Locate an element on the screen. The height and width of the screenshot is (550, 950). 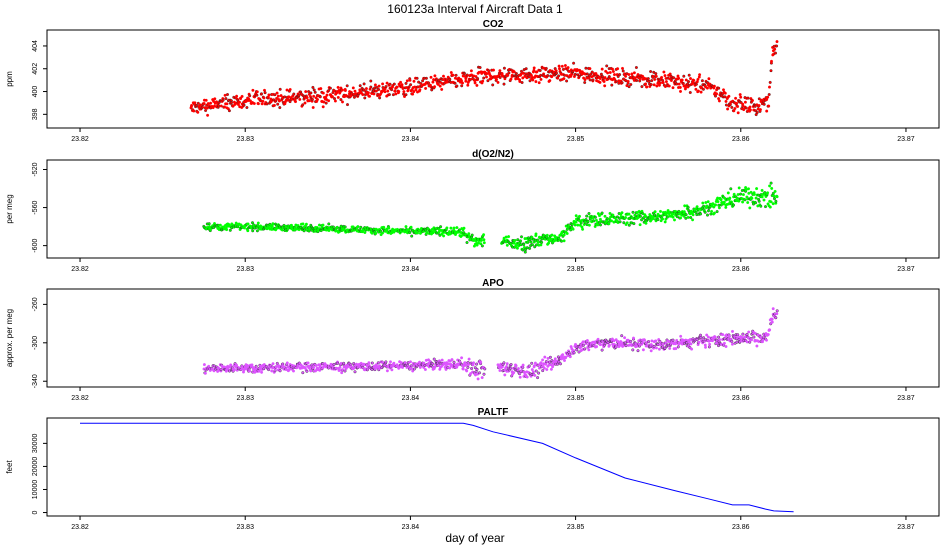
co2-y-tick-label: 398 is located at coordinates (35, 114).